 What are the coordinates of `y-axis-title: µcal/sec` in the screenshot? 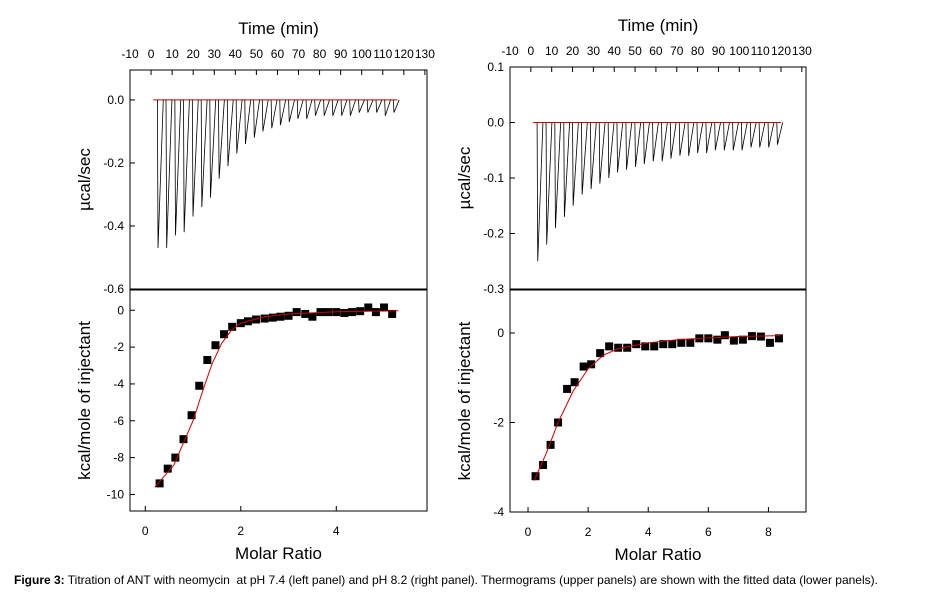 It's located at (464, 177).